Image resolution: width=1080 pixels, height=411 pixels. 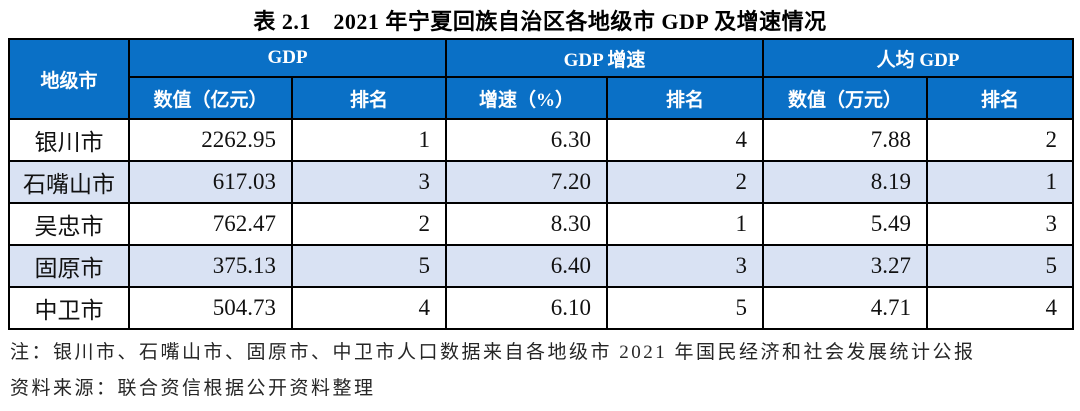 I want to click on header-group-gdp: GDP, so click(x=287, y=58).